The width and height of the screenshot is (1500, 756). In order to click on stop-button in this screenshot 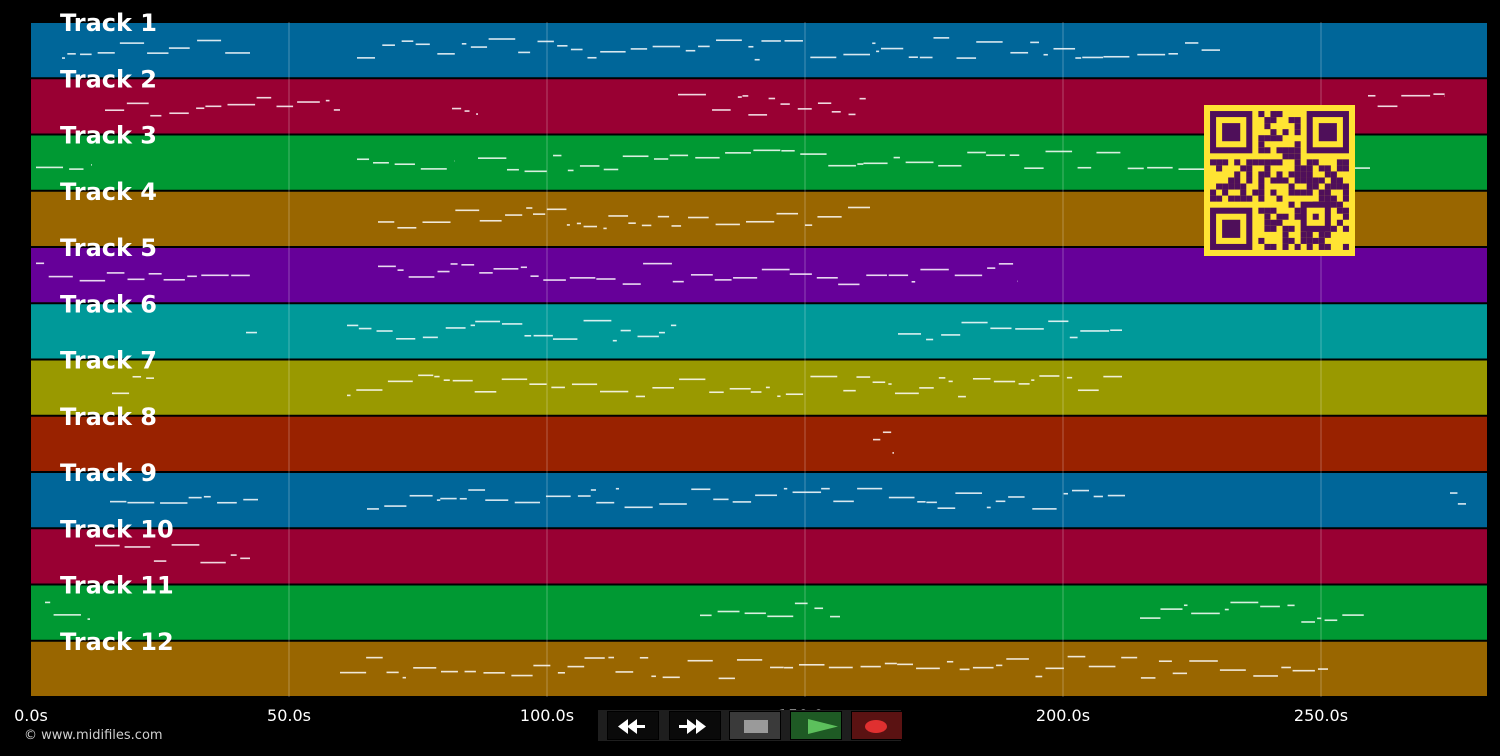, I will do `click(755, 725)`.